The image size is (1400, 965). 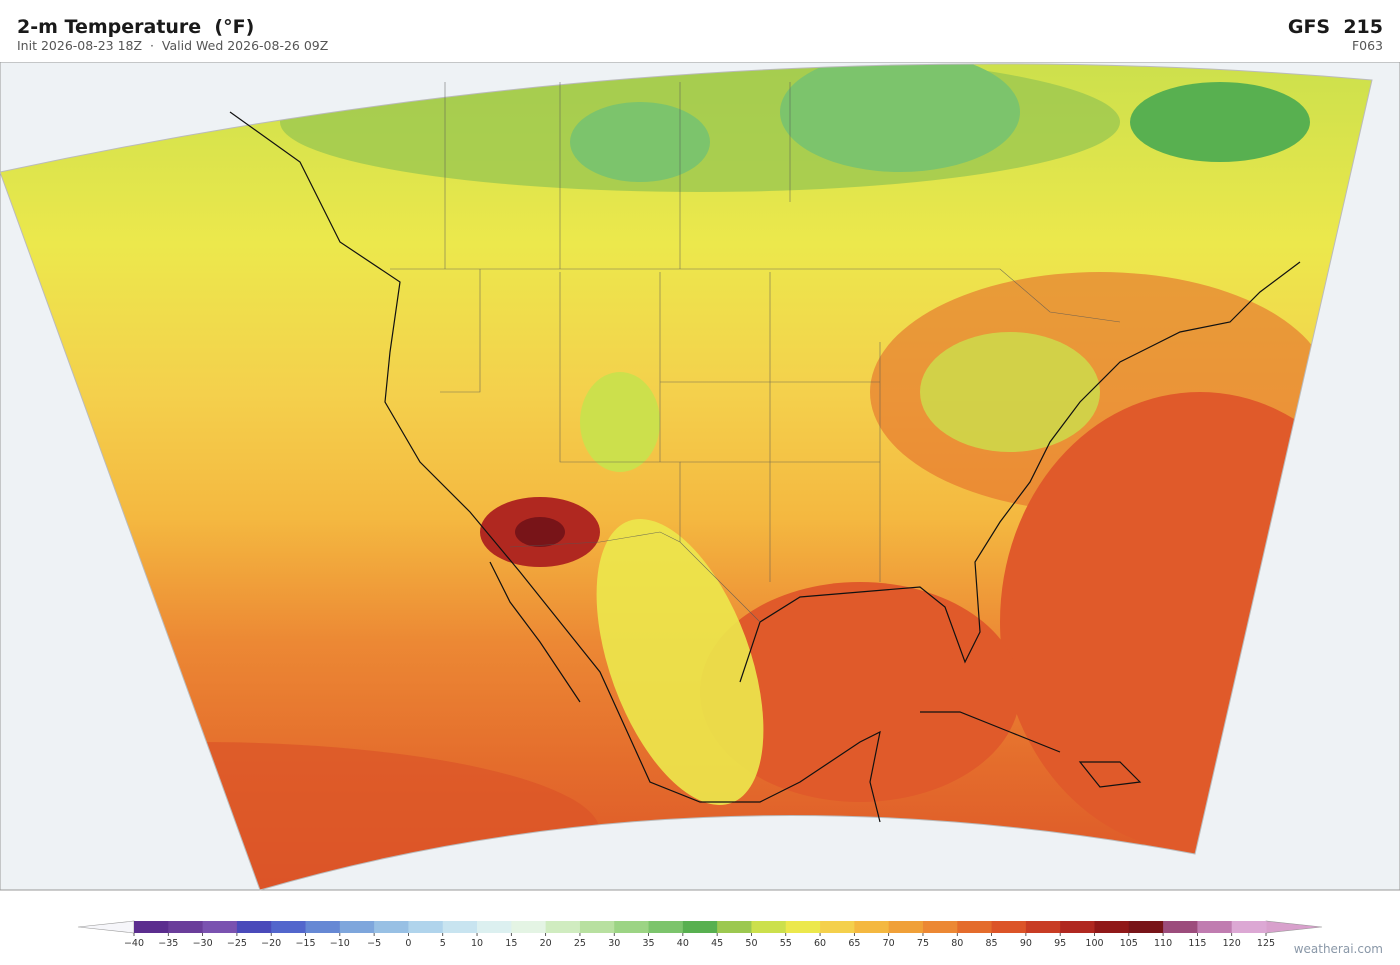 What do you see at coordinates (1338, 949) in the screenshot?
I see `watermark: weatherai.com` at bounding box center [1338, 949].